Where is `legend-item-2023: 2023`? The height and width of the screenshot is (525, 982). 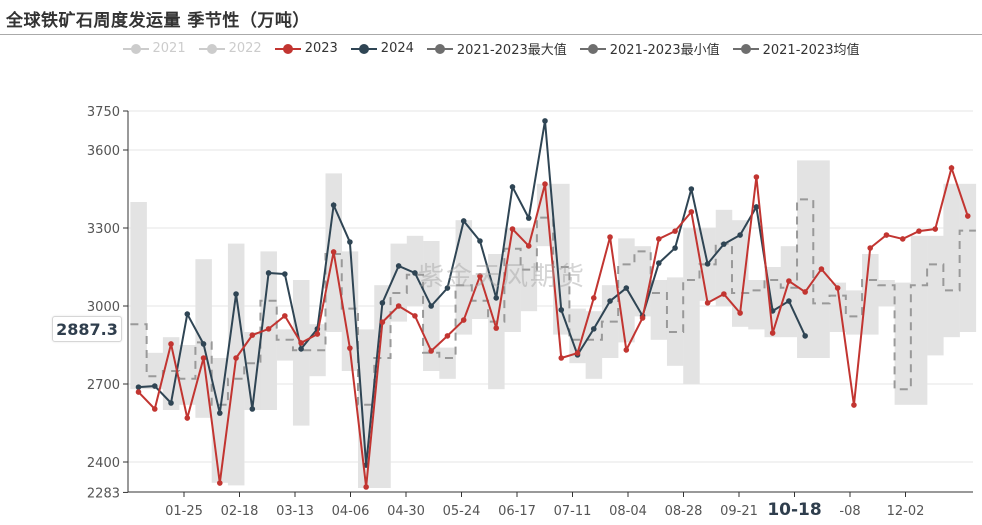 legend-item-2023: 2023 is located at coordinates (306, 48).